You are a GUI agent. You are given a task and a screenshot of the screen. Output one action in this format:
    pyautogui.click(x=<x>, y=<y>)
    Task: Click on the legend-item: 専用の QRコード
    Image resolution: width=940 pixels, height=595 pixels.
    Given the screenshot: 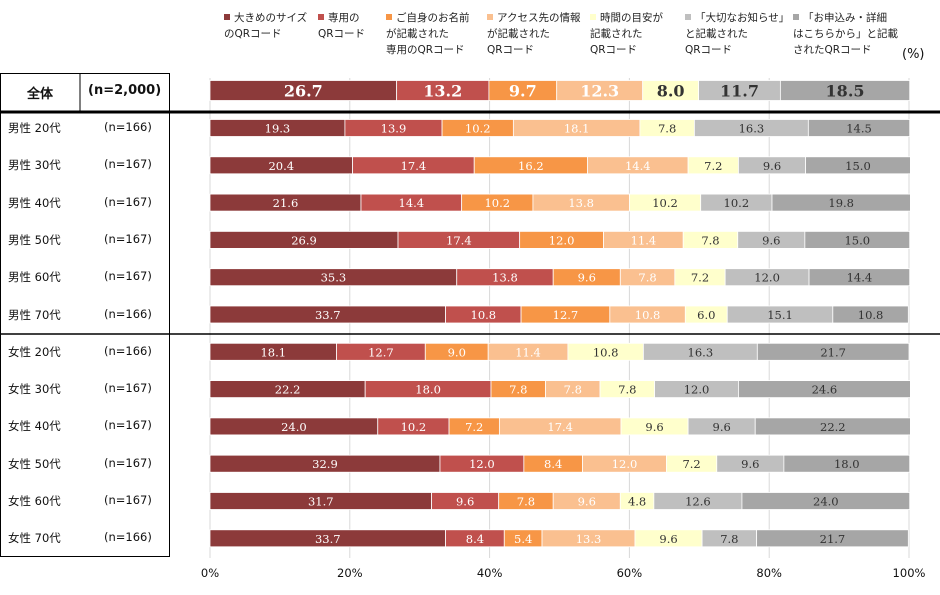 What is the action you would take?
    pyautogui.click(x=341, y=26)
    